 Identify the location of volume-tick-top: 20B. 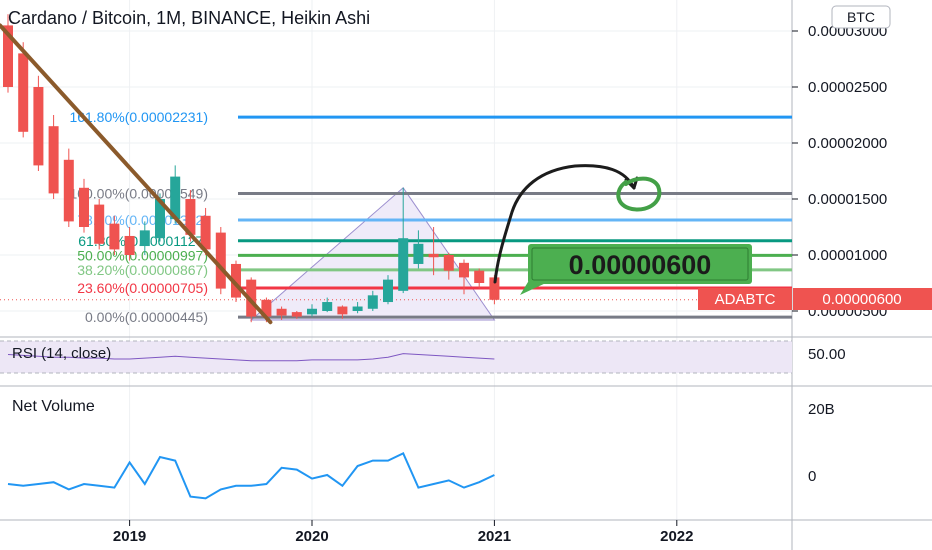
(821, 409).